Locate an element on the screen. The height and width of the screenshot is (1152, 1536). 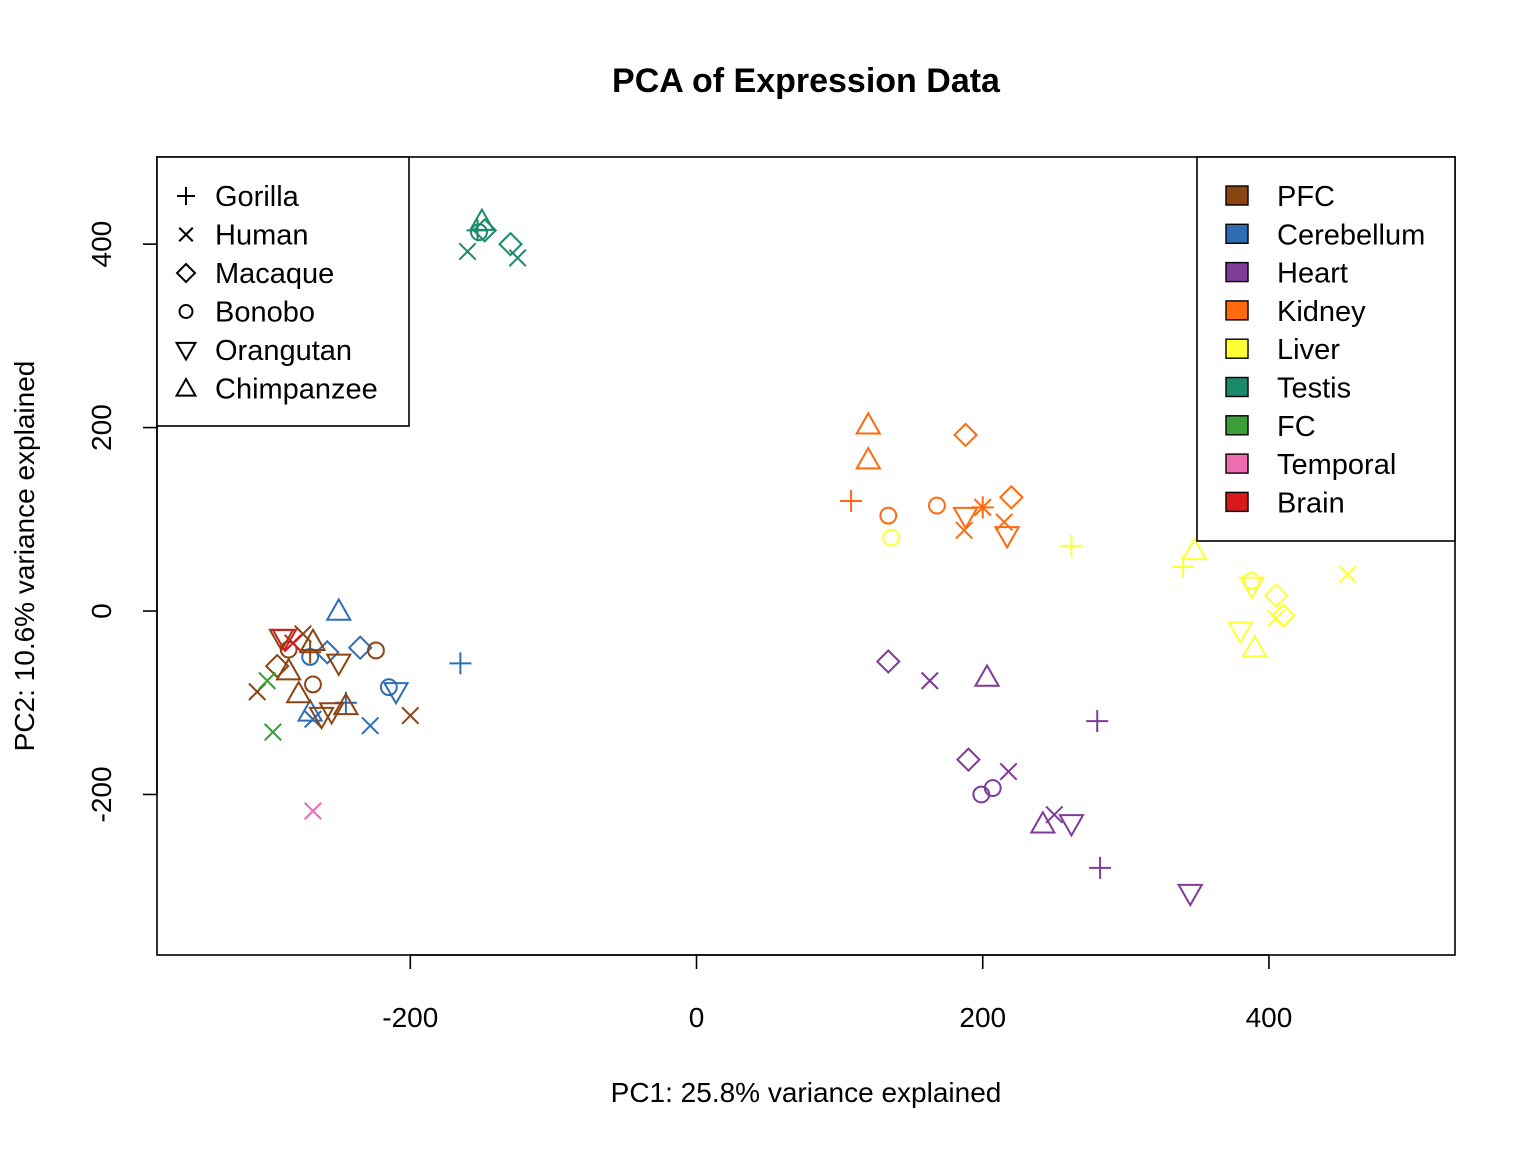
legend-label-kidney: Kidney is located at coordinates (1321, 312).